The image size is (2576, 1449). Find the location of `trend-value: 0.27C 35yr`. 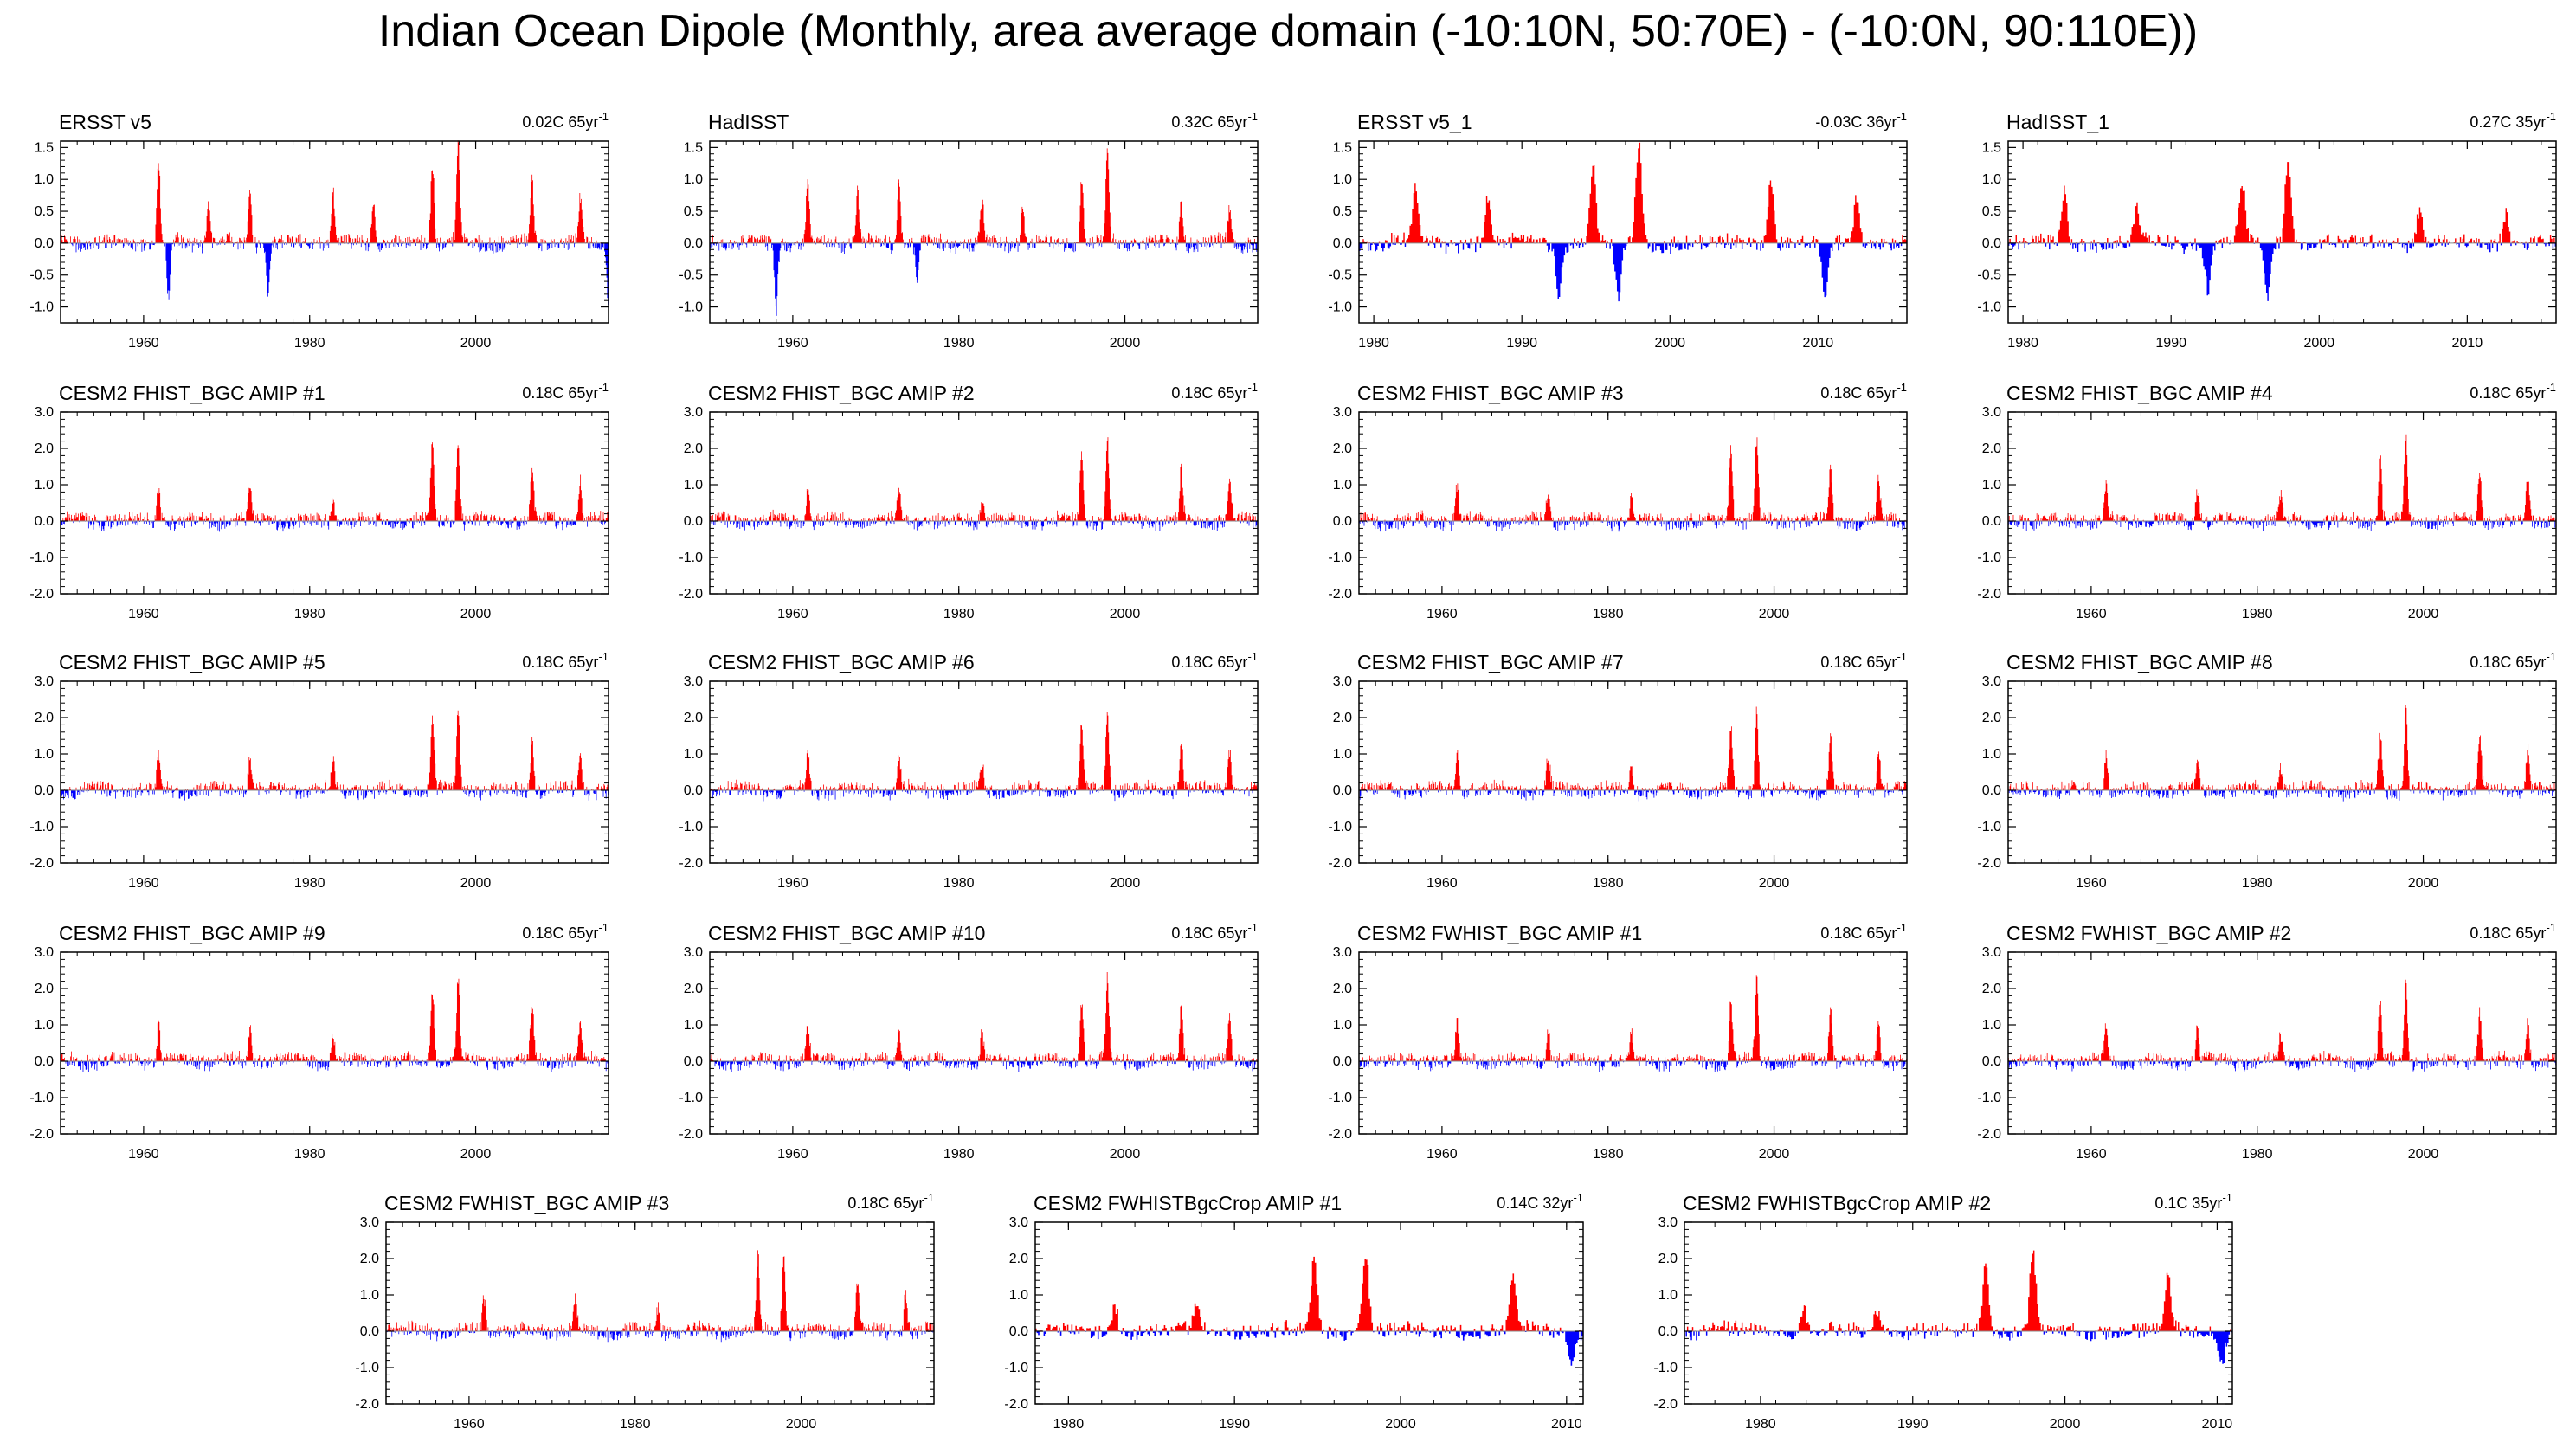

trend-value: 0.27C 35yr is located at coordinates (2508, 122).